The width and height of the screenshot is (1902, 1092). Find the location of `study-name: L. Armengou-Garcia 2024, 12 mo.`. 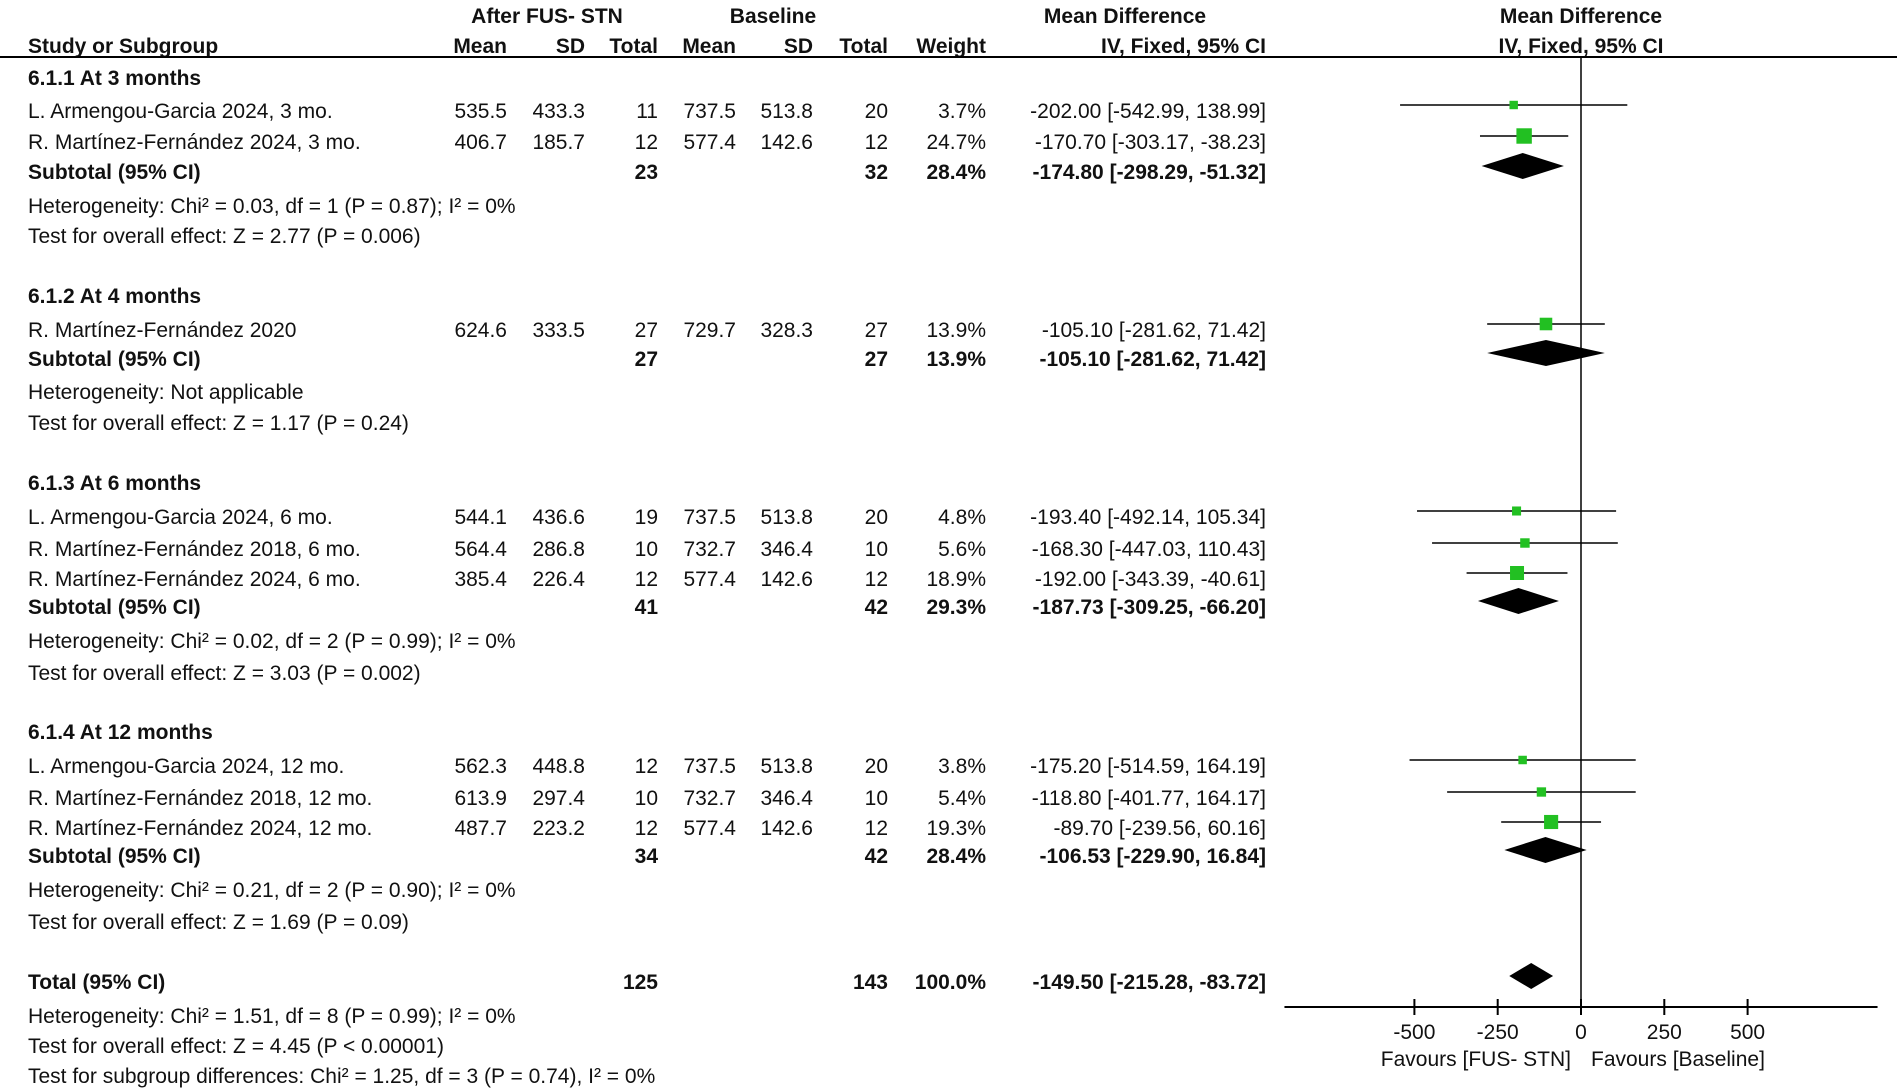

study-name: L. Armengou-Garcia 2024, 12 mo. is located at coordinates (186, 766).